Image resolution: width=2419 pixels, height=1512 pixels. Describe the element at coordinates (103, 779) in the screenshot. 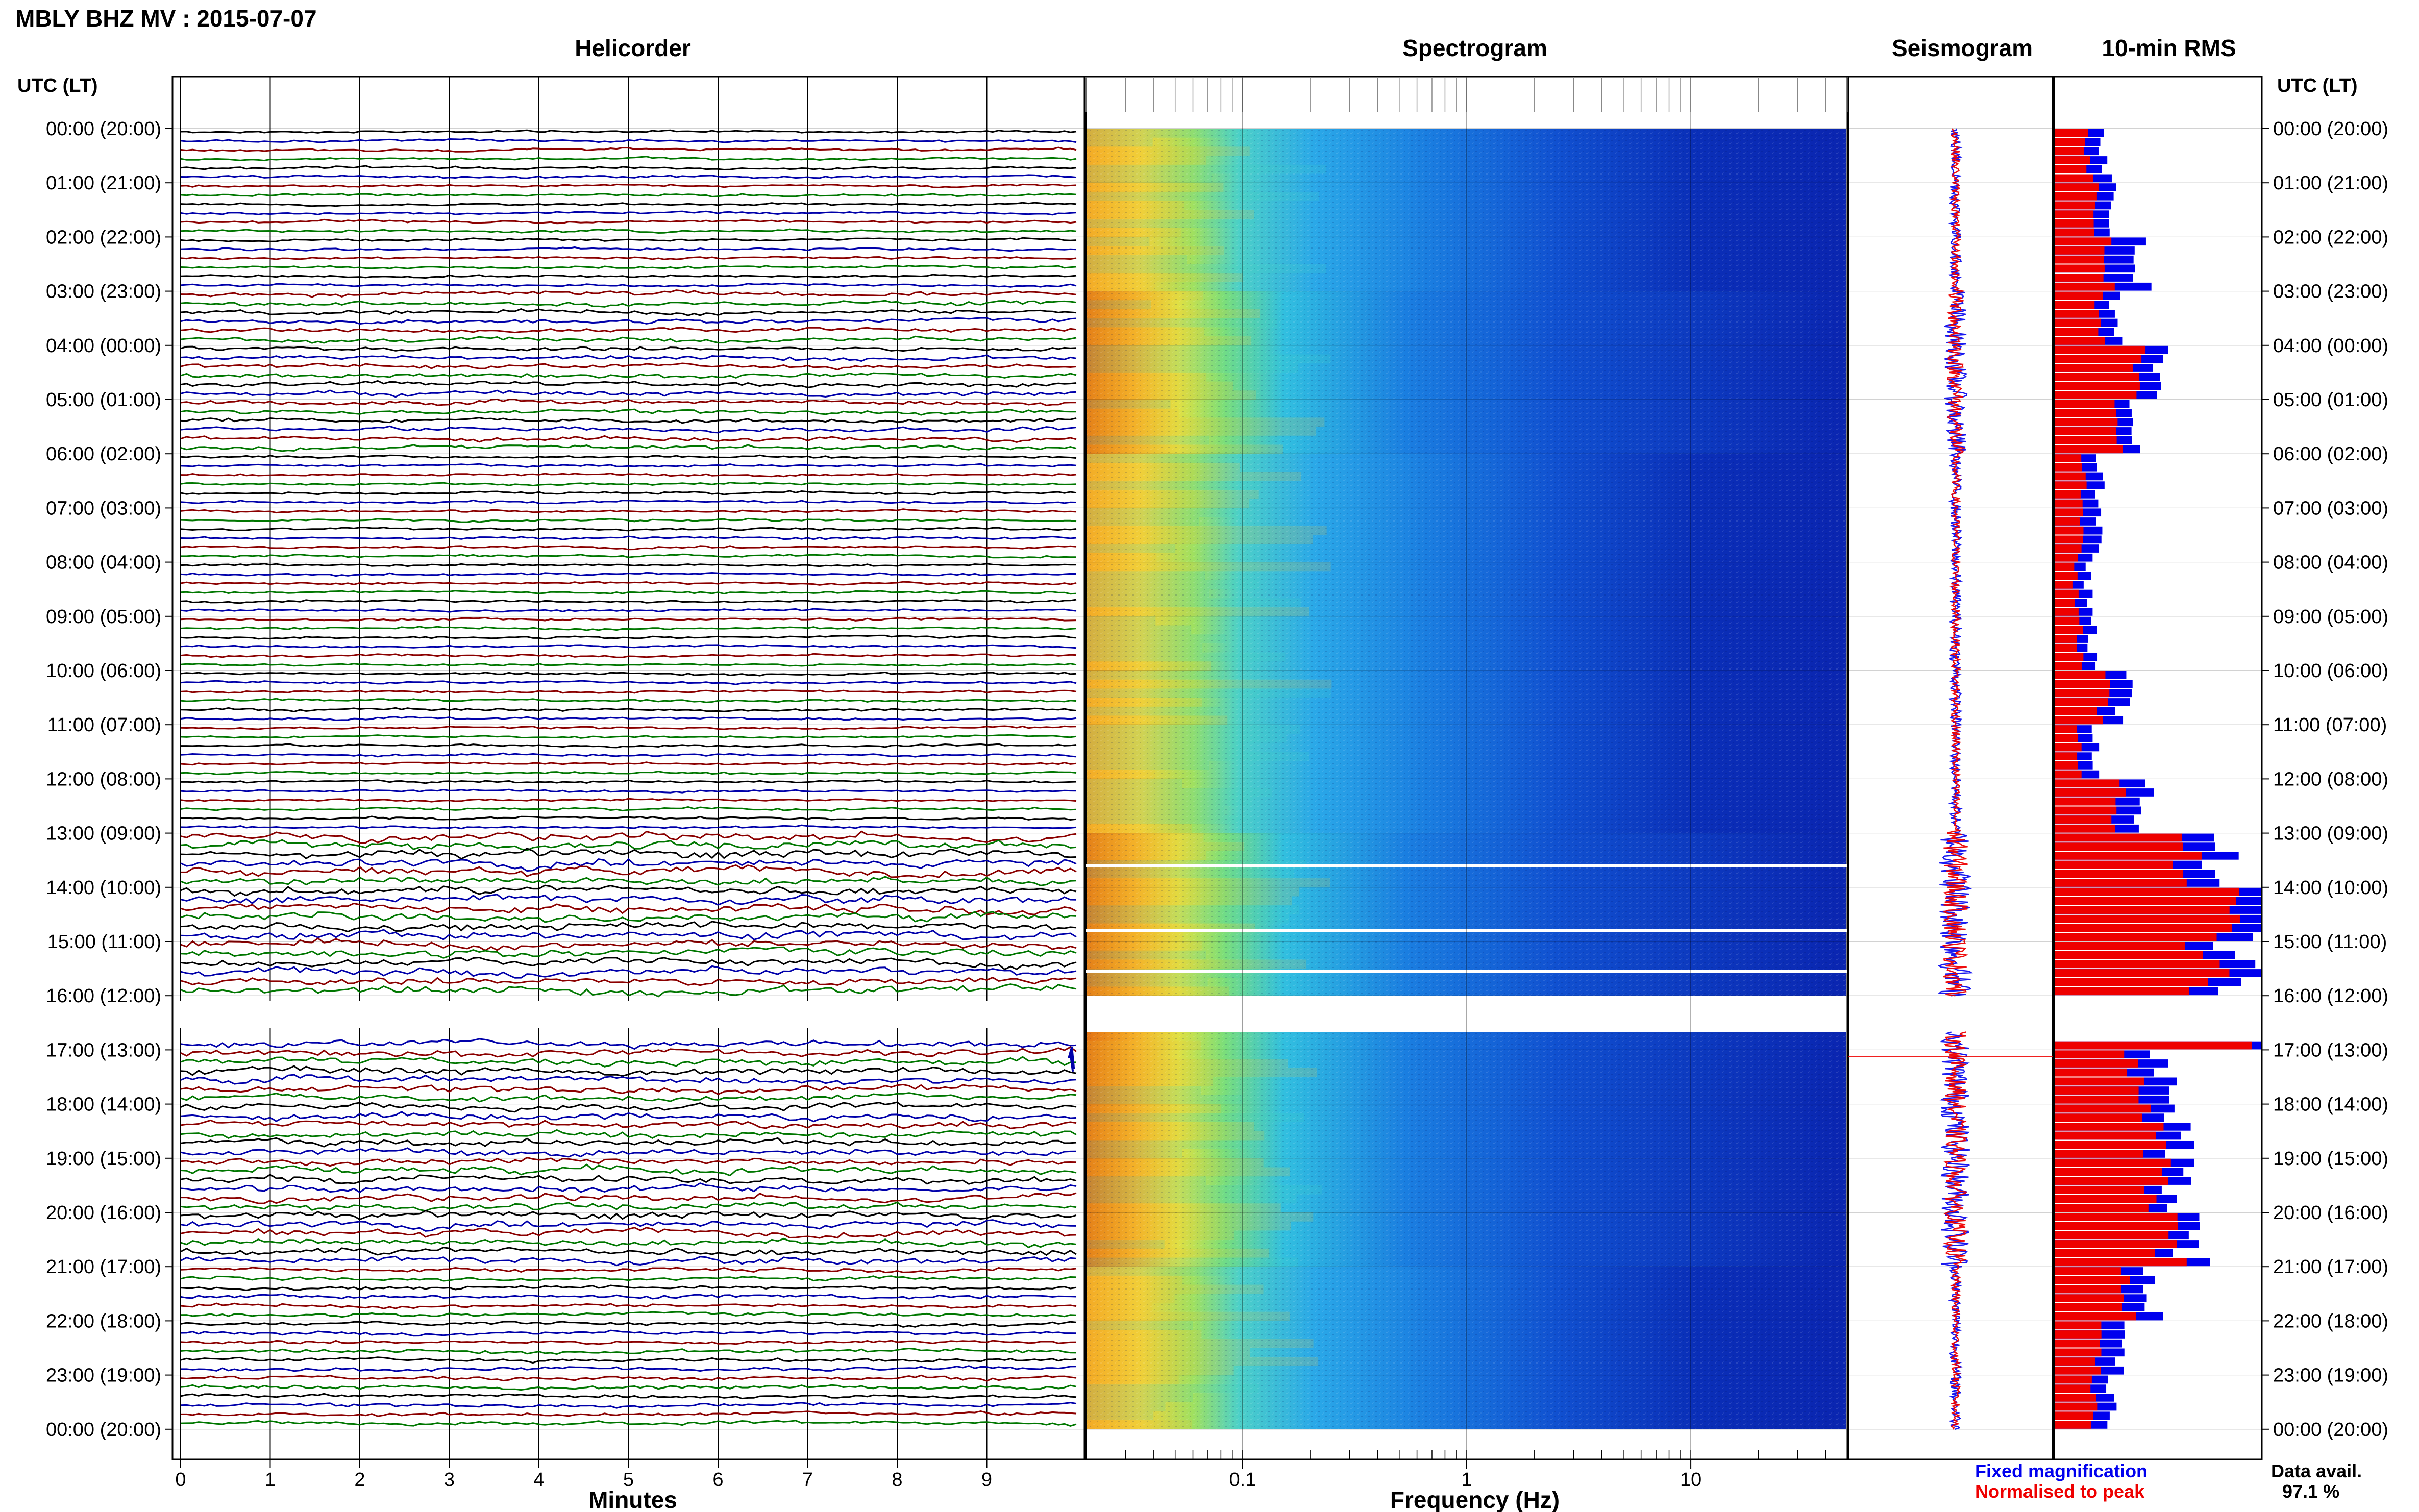

I see `time-label-left: 12:00 (08:00)` at that location.